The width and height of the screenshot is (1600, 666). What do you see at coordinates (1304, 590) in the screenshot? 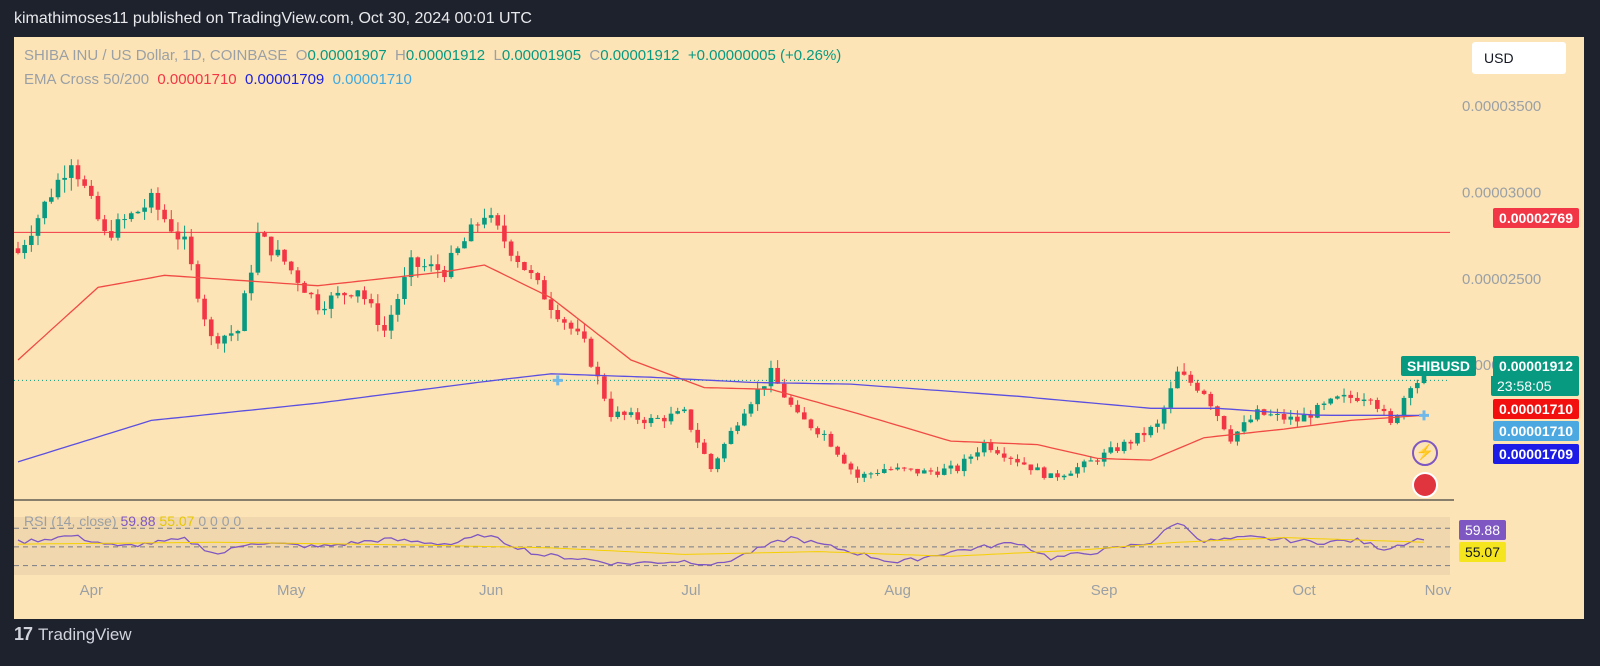
I see `x-axis-tick-label: Oct` at bounding box center [1304, 590].